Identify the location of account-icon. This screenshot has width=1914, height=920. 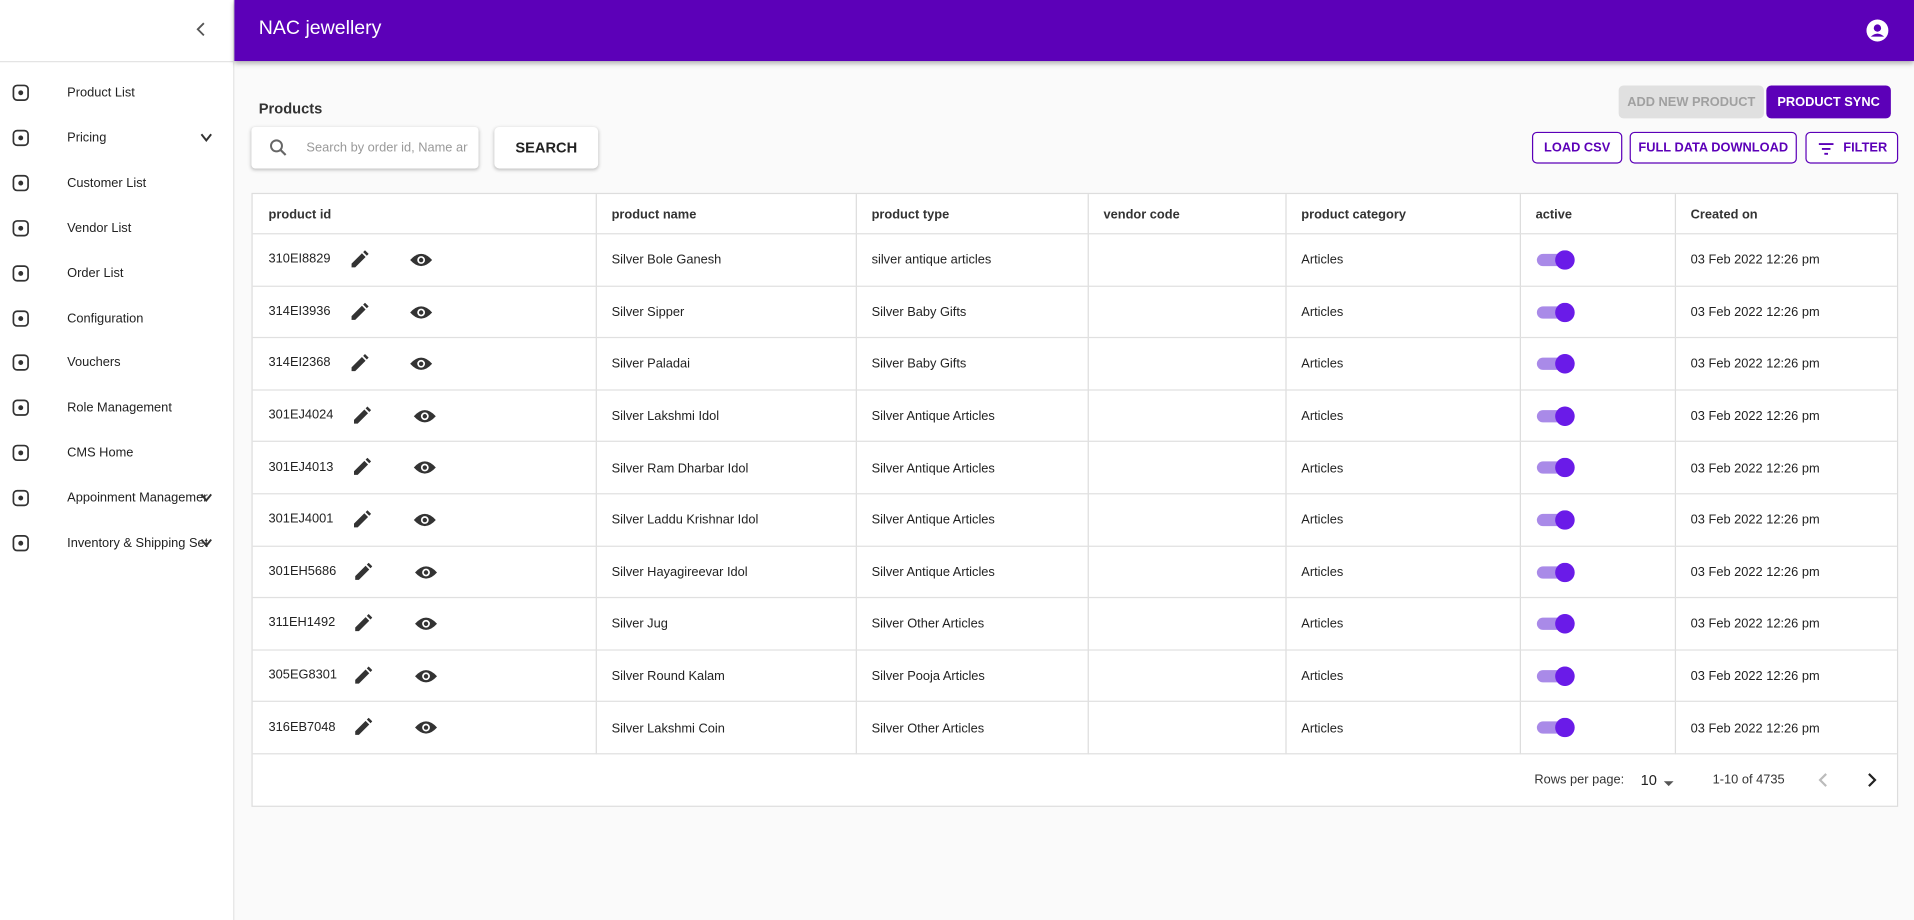
(1877, 30).